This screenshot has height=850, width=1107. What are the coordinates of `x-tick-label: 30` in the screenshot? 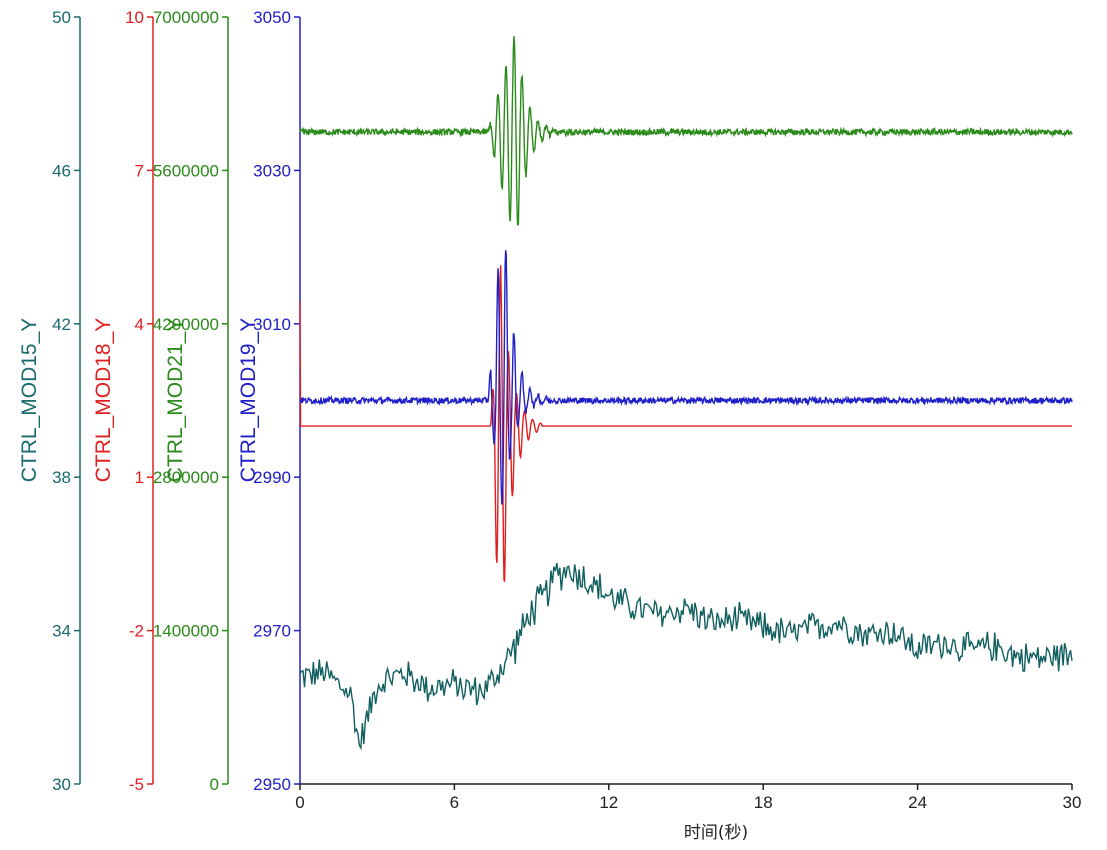 It's located at (1072, 802).